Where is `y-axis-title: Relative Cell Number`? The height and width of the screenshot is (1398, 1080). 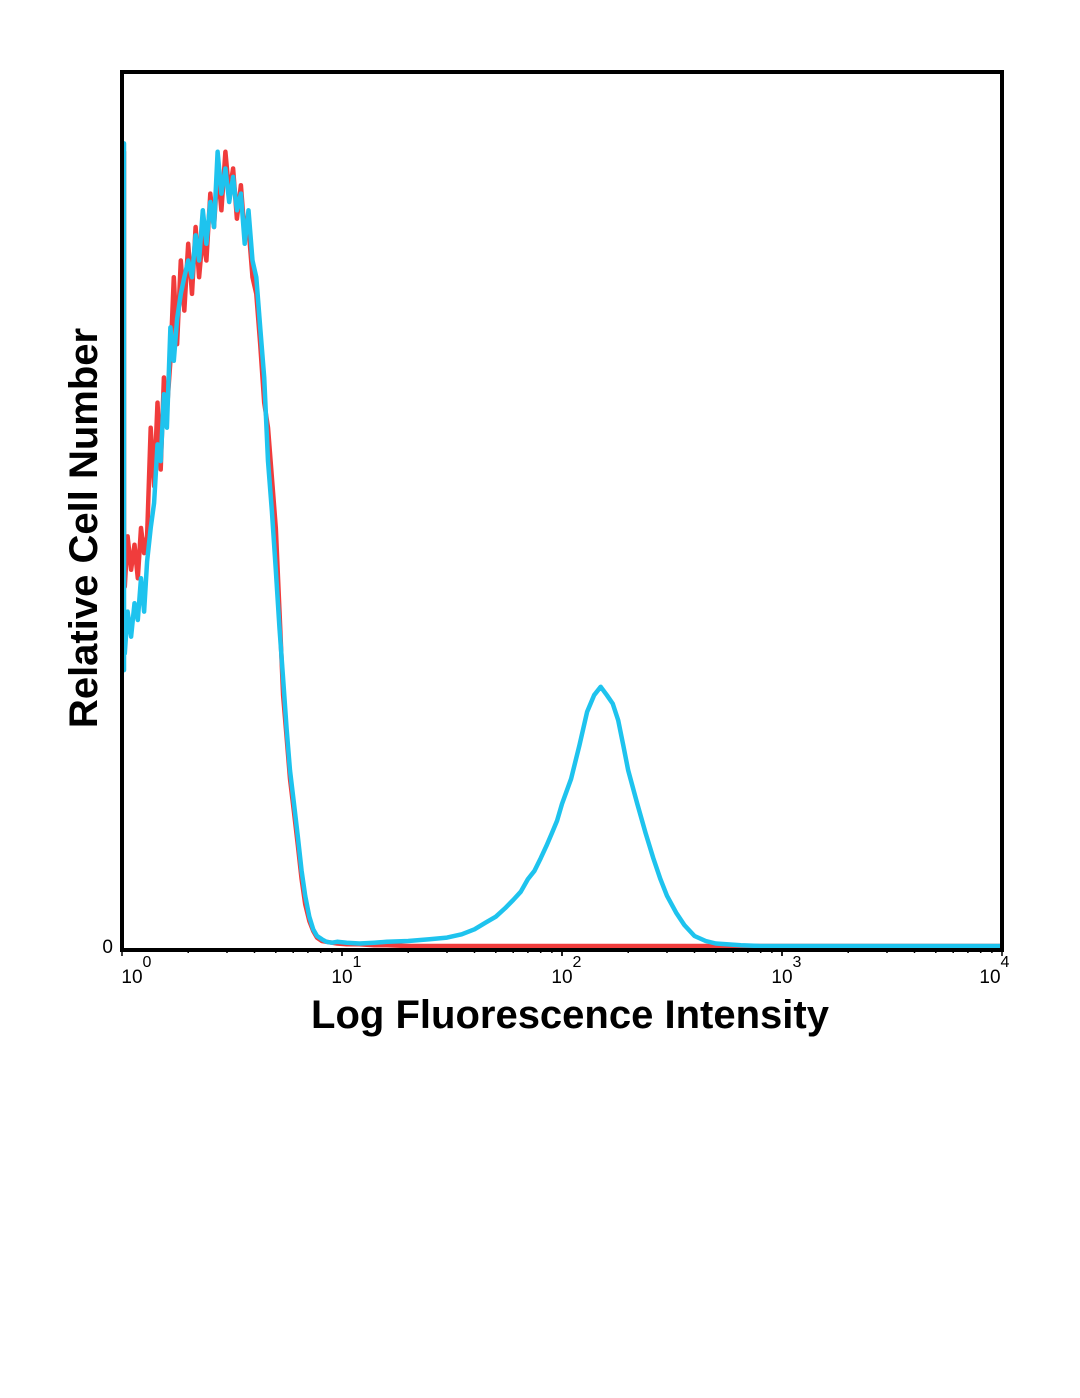
y-axis-title: Relative Cell Number is located at coordinates (84, 528).